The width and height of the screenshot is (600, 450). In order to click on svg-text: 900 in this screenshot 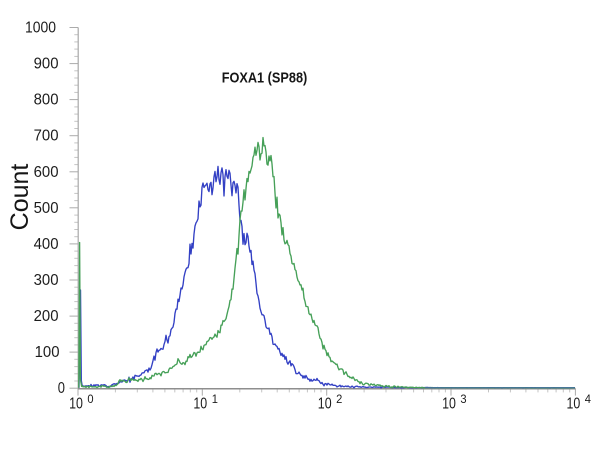, I will do `click(46, 64)`.